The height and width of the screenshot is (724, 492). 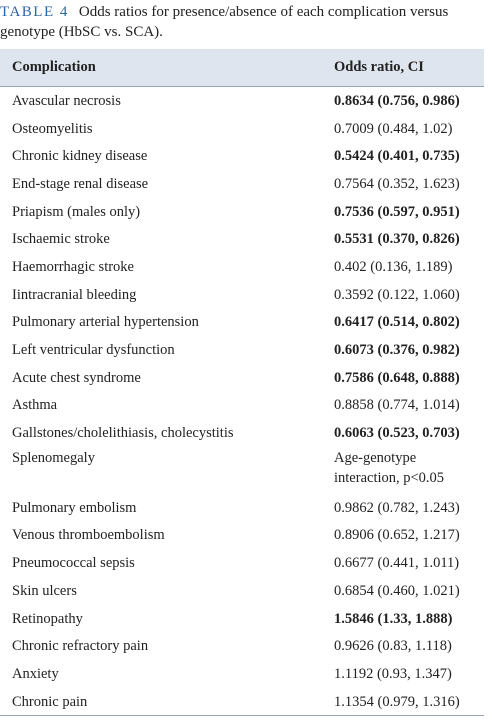 I want to click on odds-ratio-cell: 0.5531 (0.370, 0.826), so click(x=397, y=239).